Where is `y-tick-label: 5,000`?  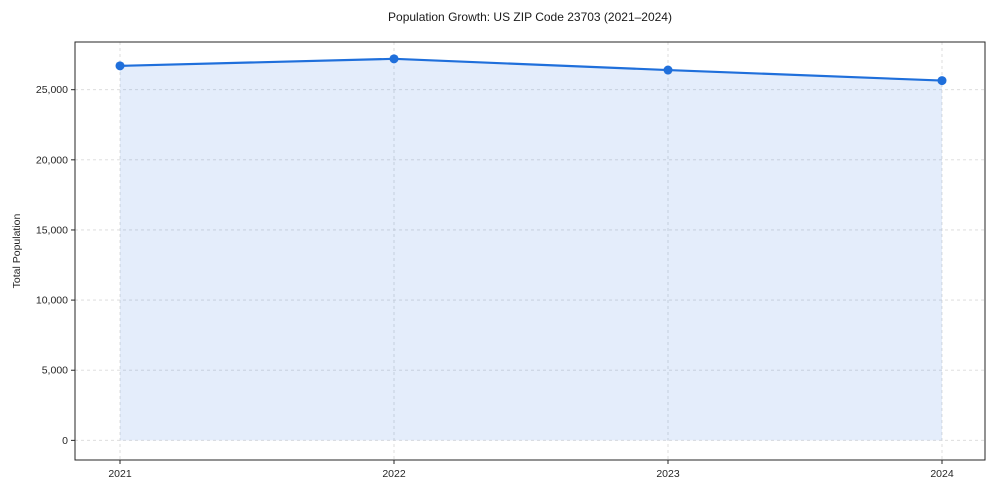
y-tick-label: 5,000 is located at coordinates (55, 371).